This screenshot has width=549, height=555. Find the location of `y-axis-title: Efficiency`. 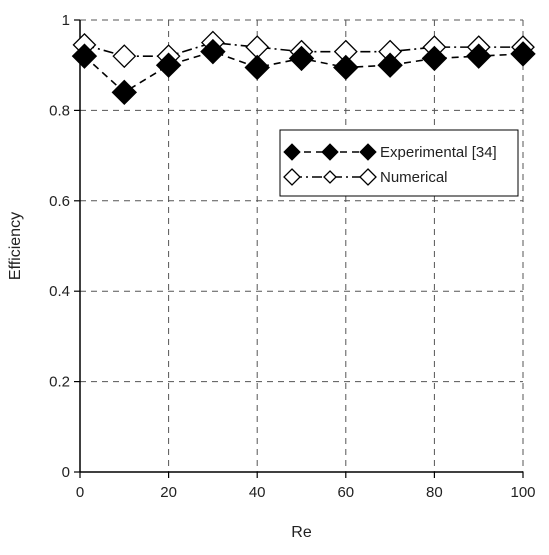

y-axis-title: Efficiency is located at coordinates (15, 246).